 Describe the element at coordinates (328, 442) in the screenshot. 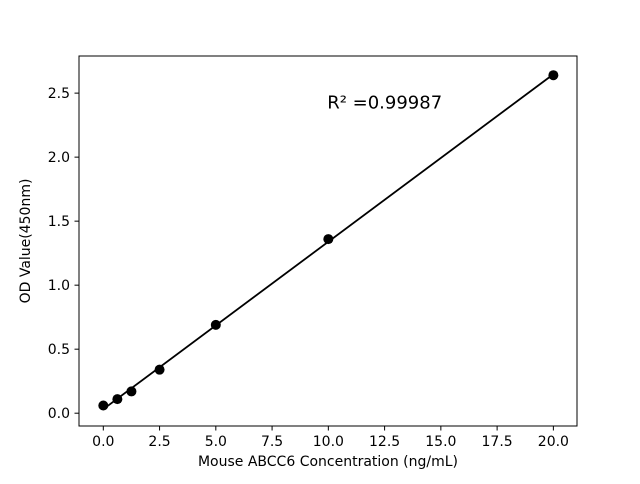

I see `x-tick-label: 10.0` at that location.